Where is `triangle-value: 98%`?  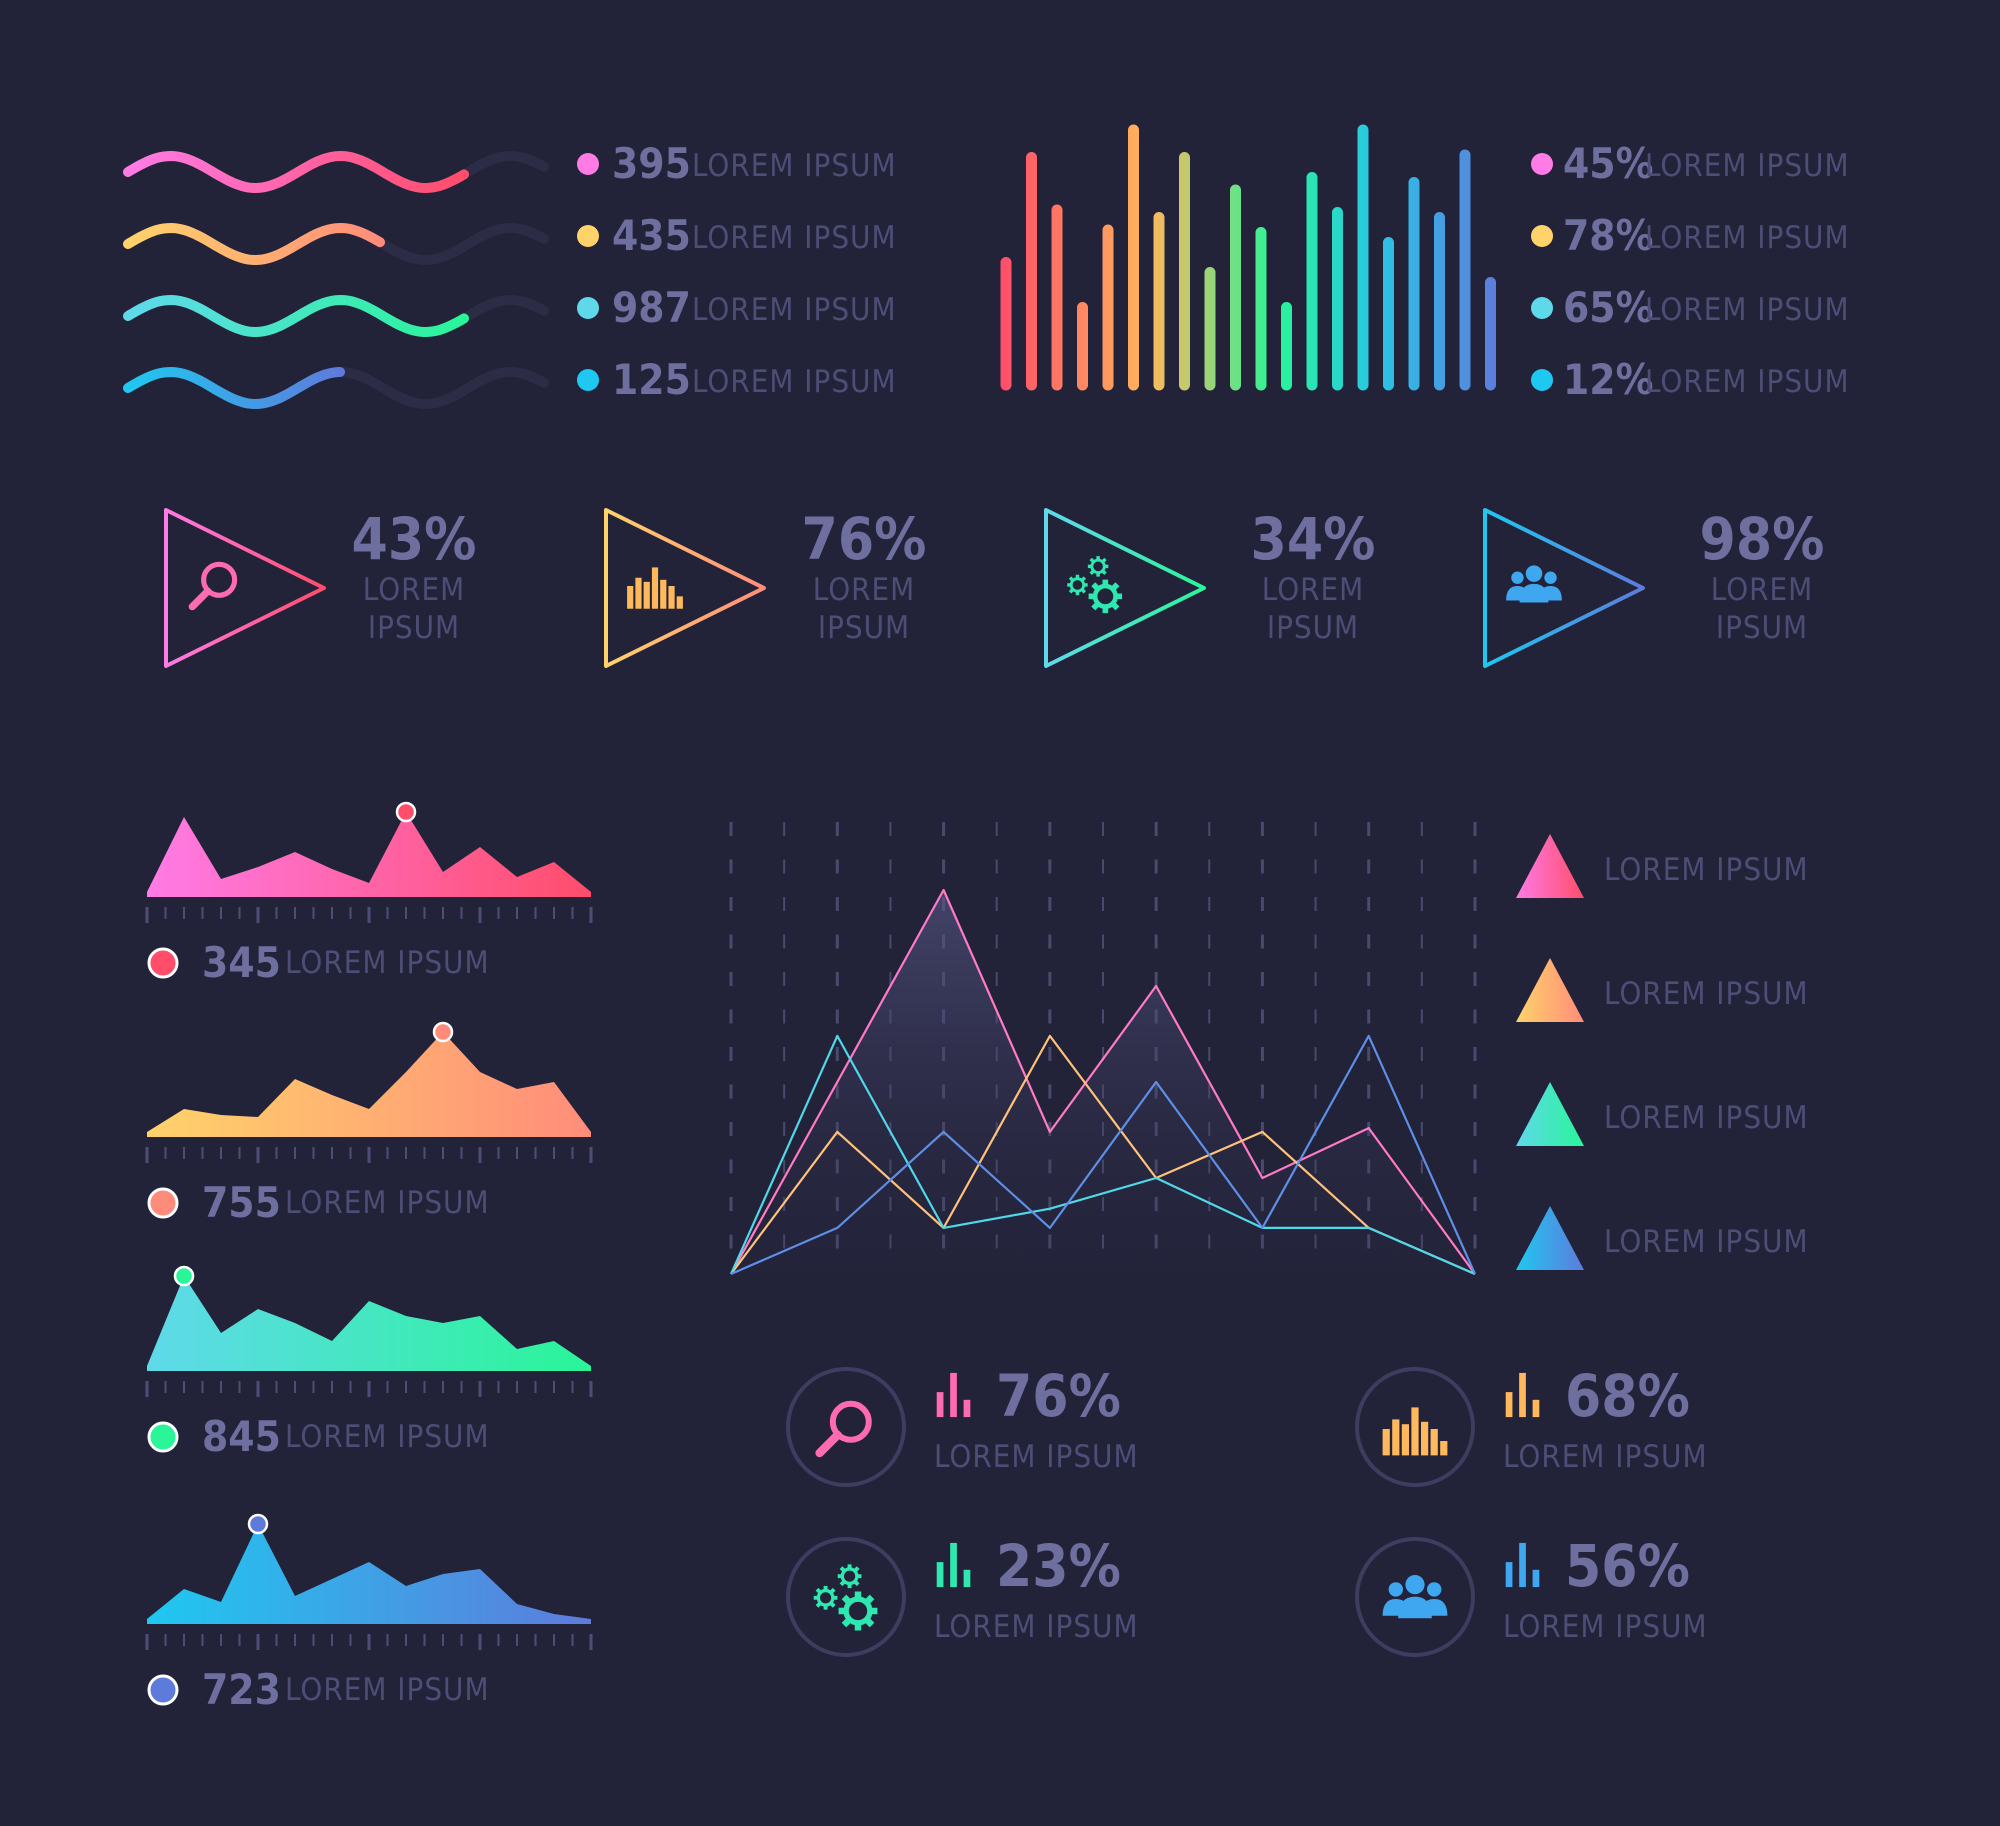
triangle-value: 98% is located at coordinates (1762, 539).